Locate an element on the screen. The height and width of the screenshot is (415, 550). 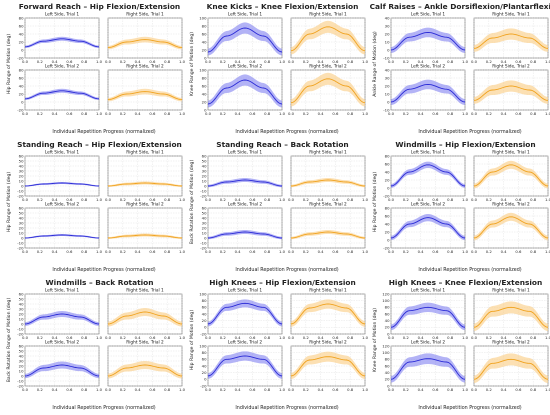
y-axis-label: Knee Range of Motion (deg) is located at coordinates (375, 340).